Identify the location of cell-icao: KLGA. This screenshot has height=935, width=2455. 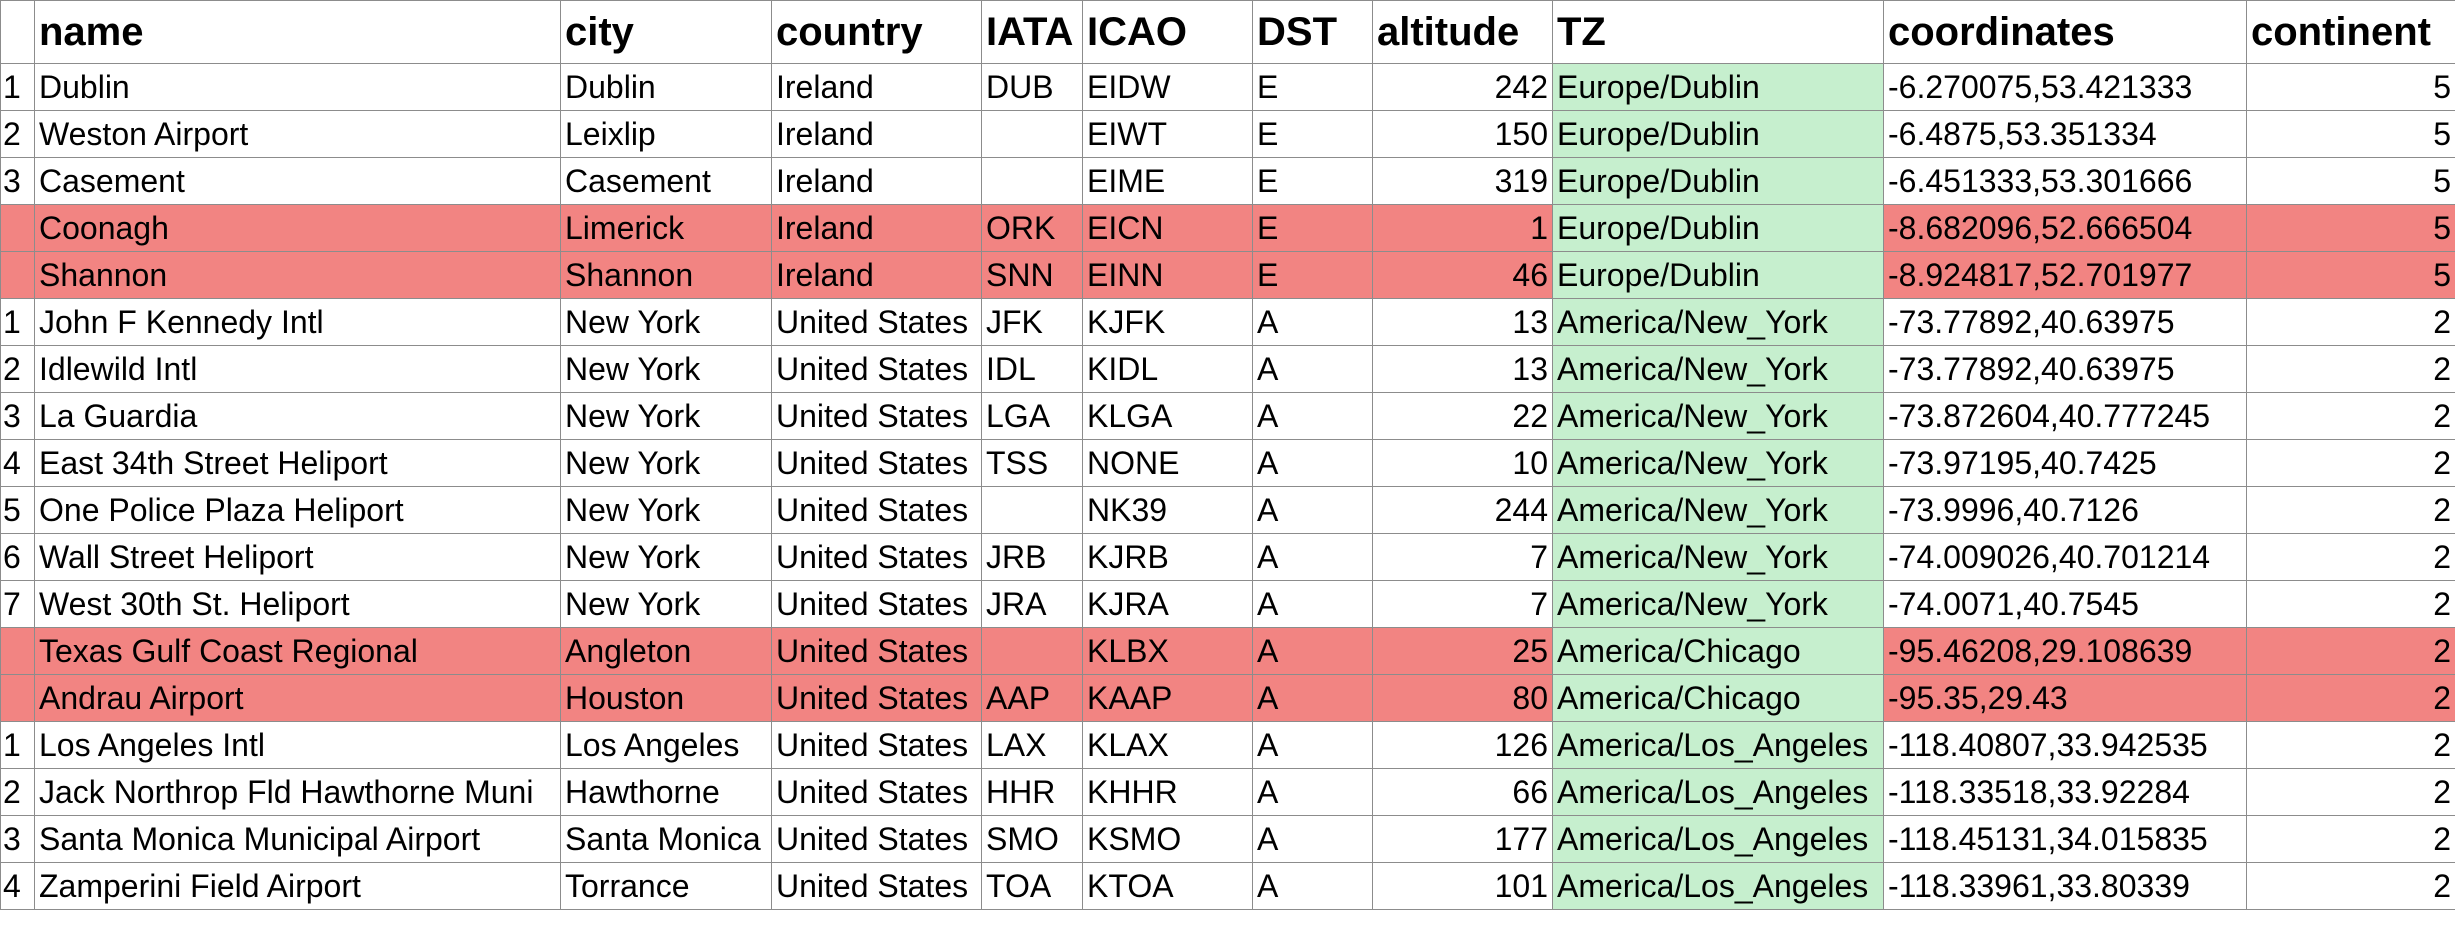
(1167, 416).